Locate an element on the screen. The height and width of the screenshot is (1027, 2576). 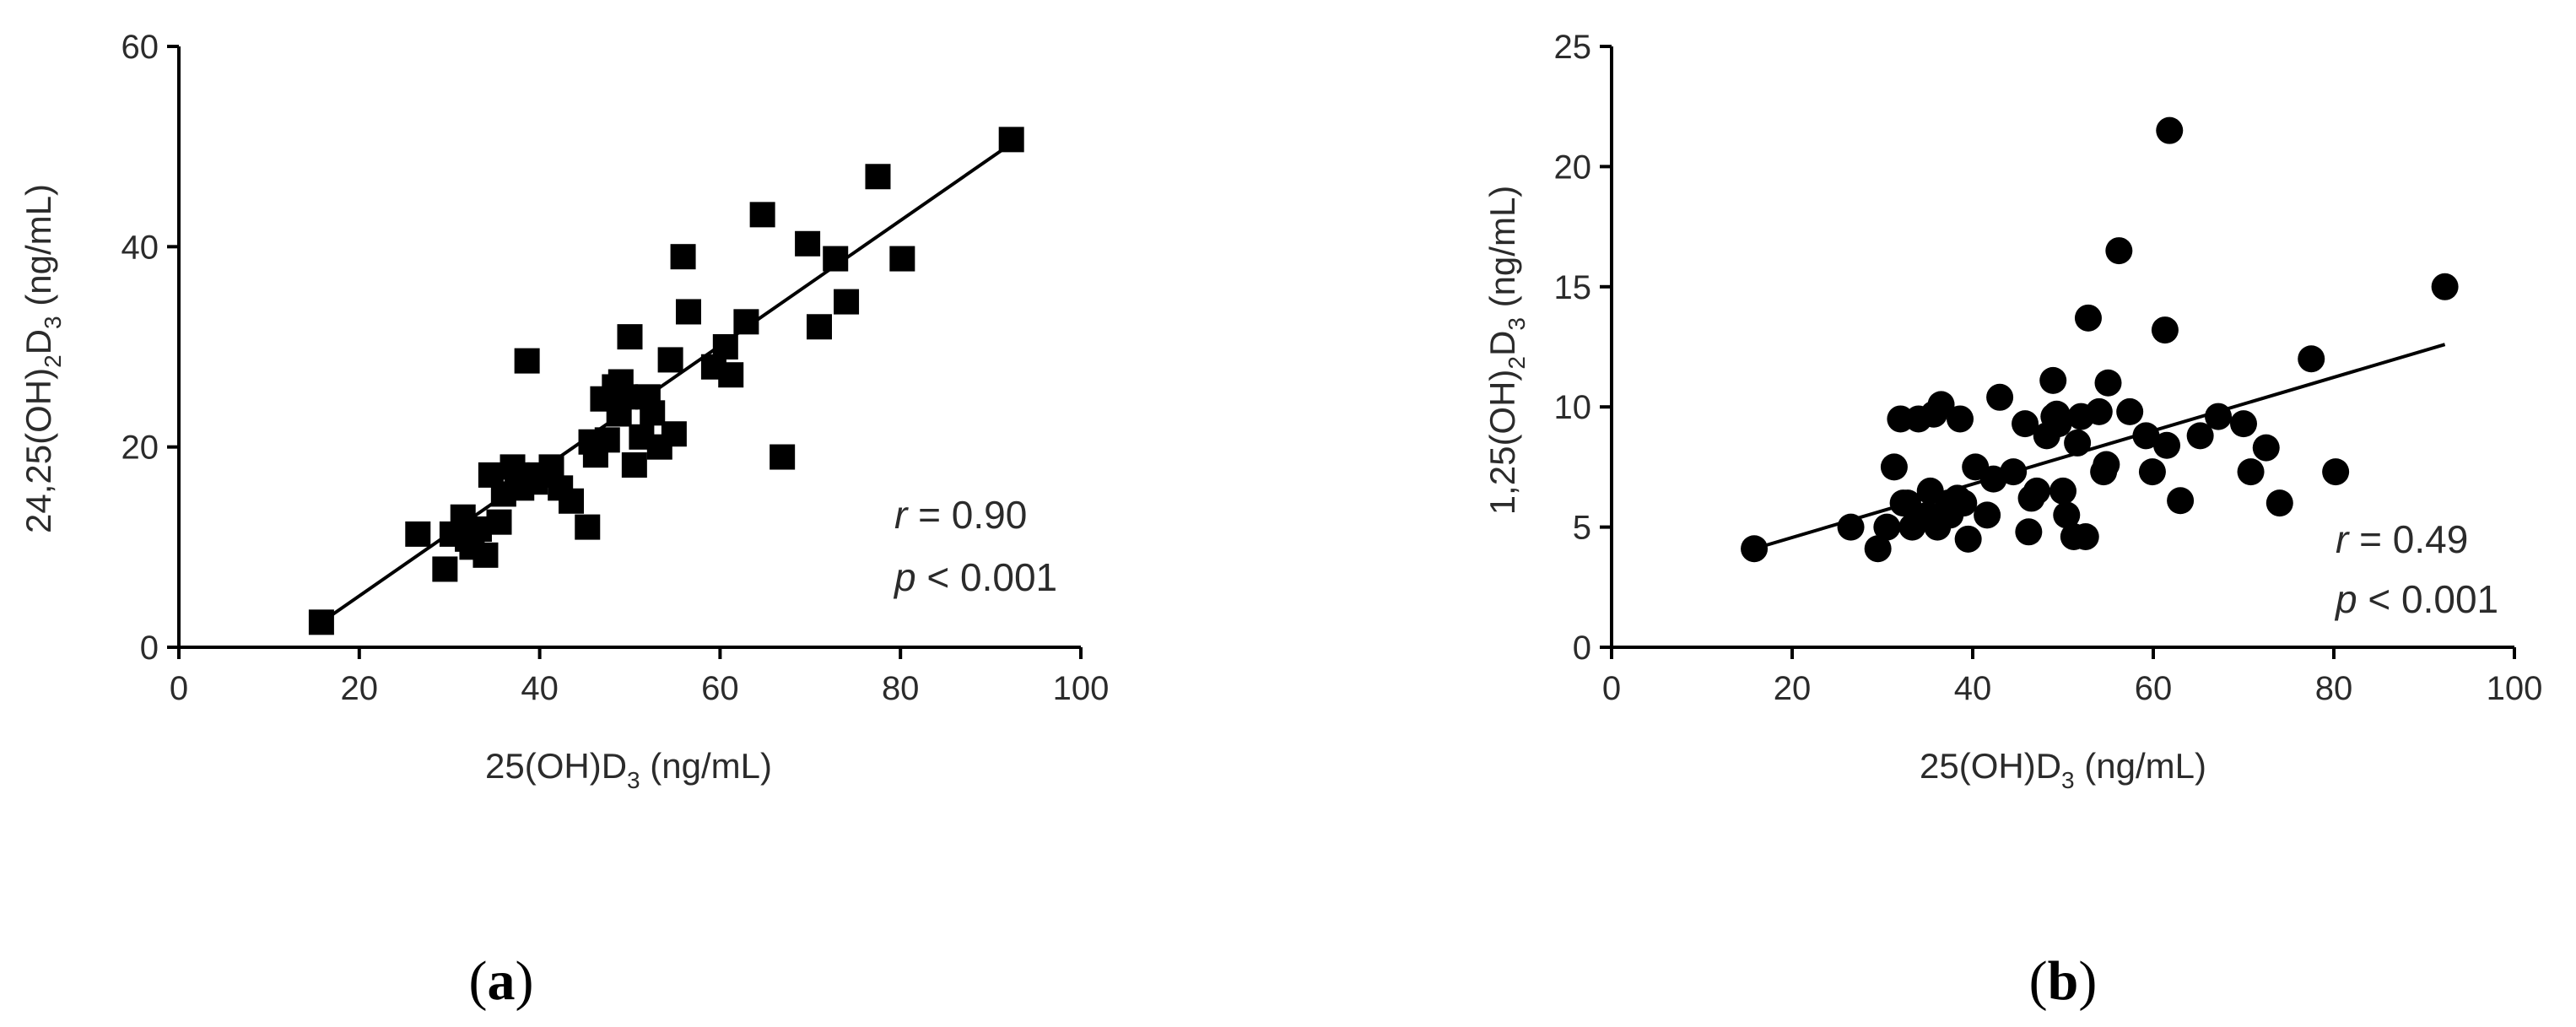
r-stat-b: r = 0.49 is located at coordinates (2402, 539).